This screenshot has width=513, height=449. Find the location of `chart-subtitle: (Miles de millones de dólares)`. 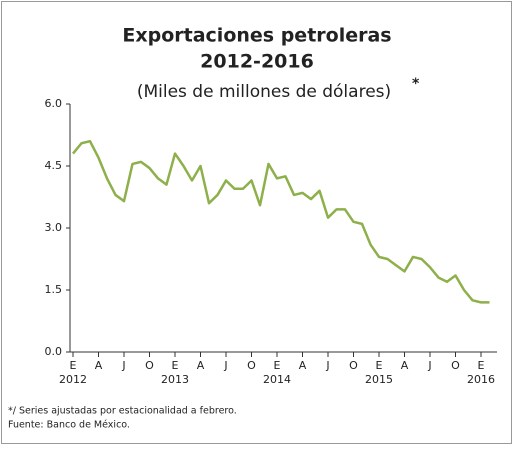

chart-subtitle: (Miles de millones de dólares) is located at coordinates (264, 92).